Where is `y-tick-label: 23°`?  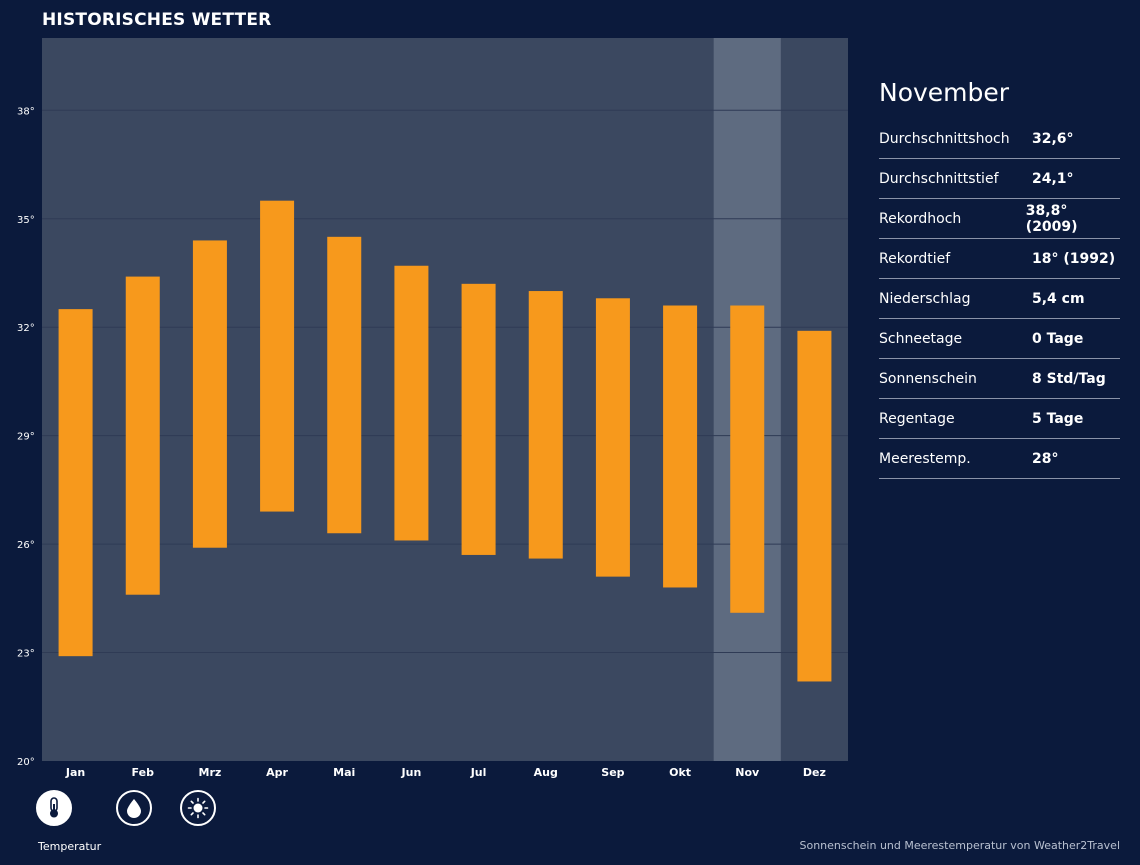 y-tick-label: 23° is located at coordinates (26, 654).